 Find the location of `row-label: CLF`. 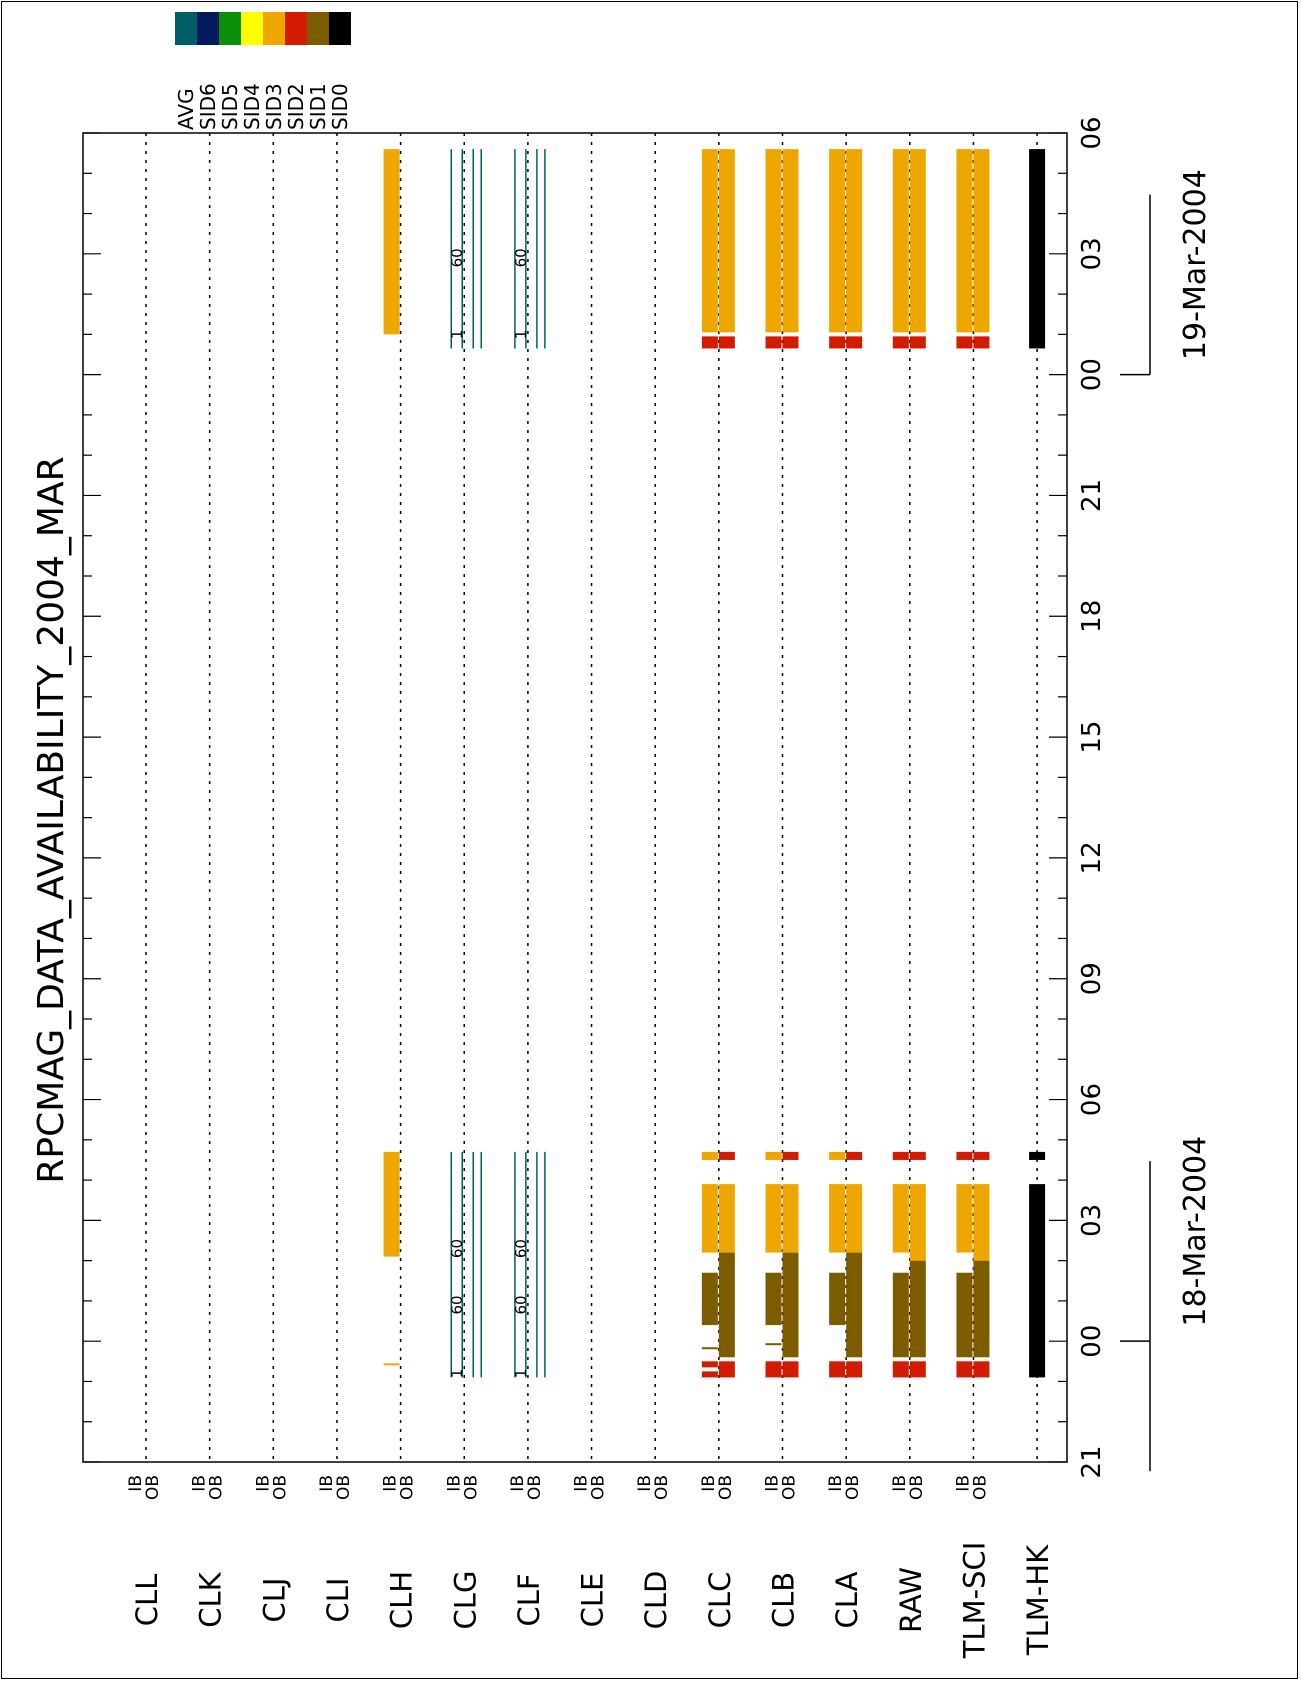

row-label: CLF is located at coordinates (529, 1599).